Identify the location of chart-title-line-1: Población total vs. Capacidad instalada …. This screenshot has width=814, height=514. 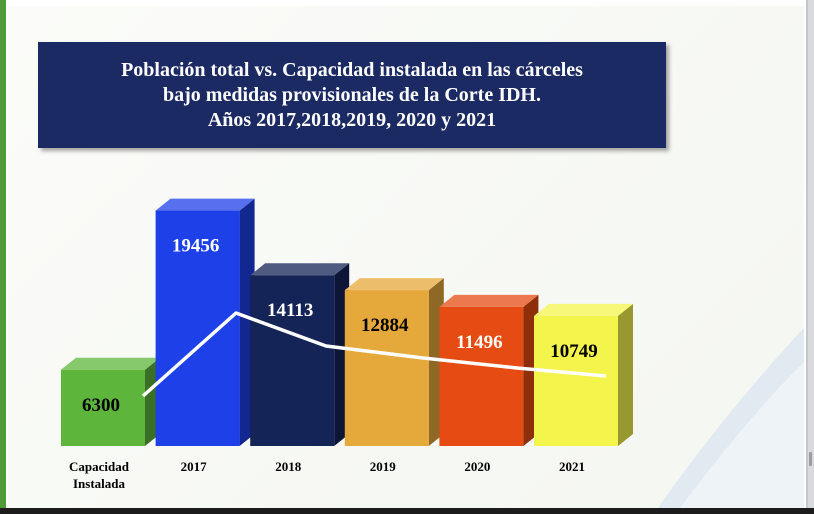
(352, 70).